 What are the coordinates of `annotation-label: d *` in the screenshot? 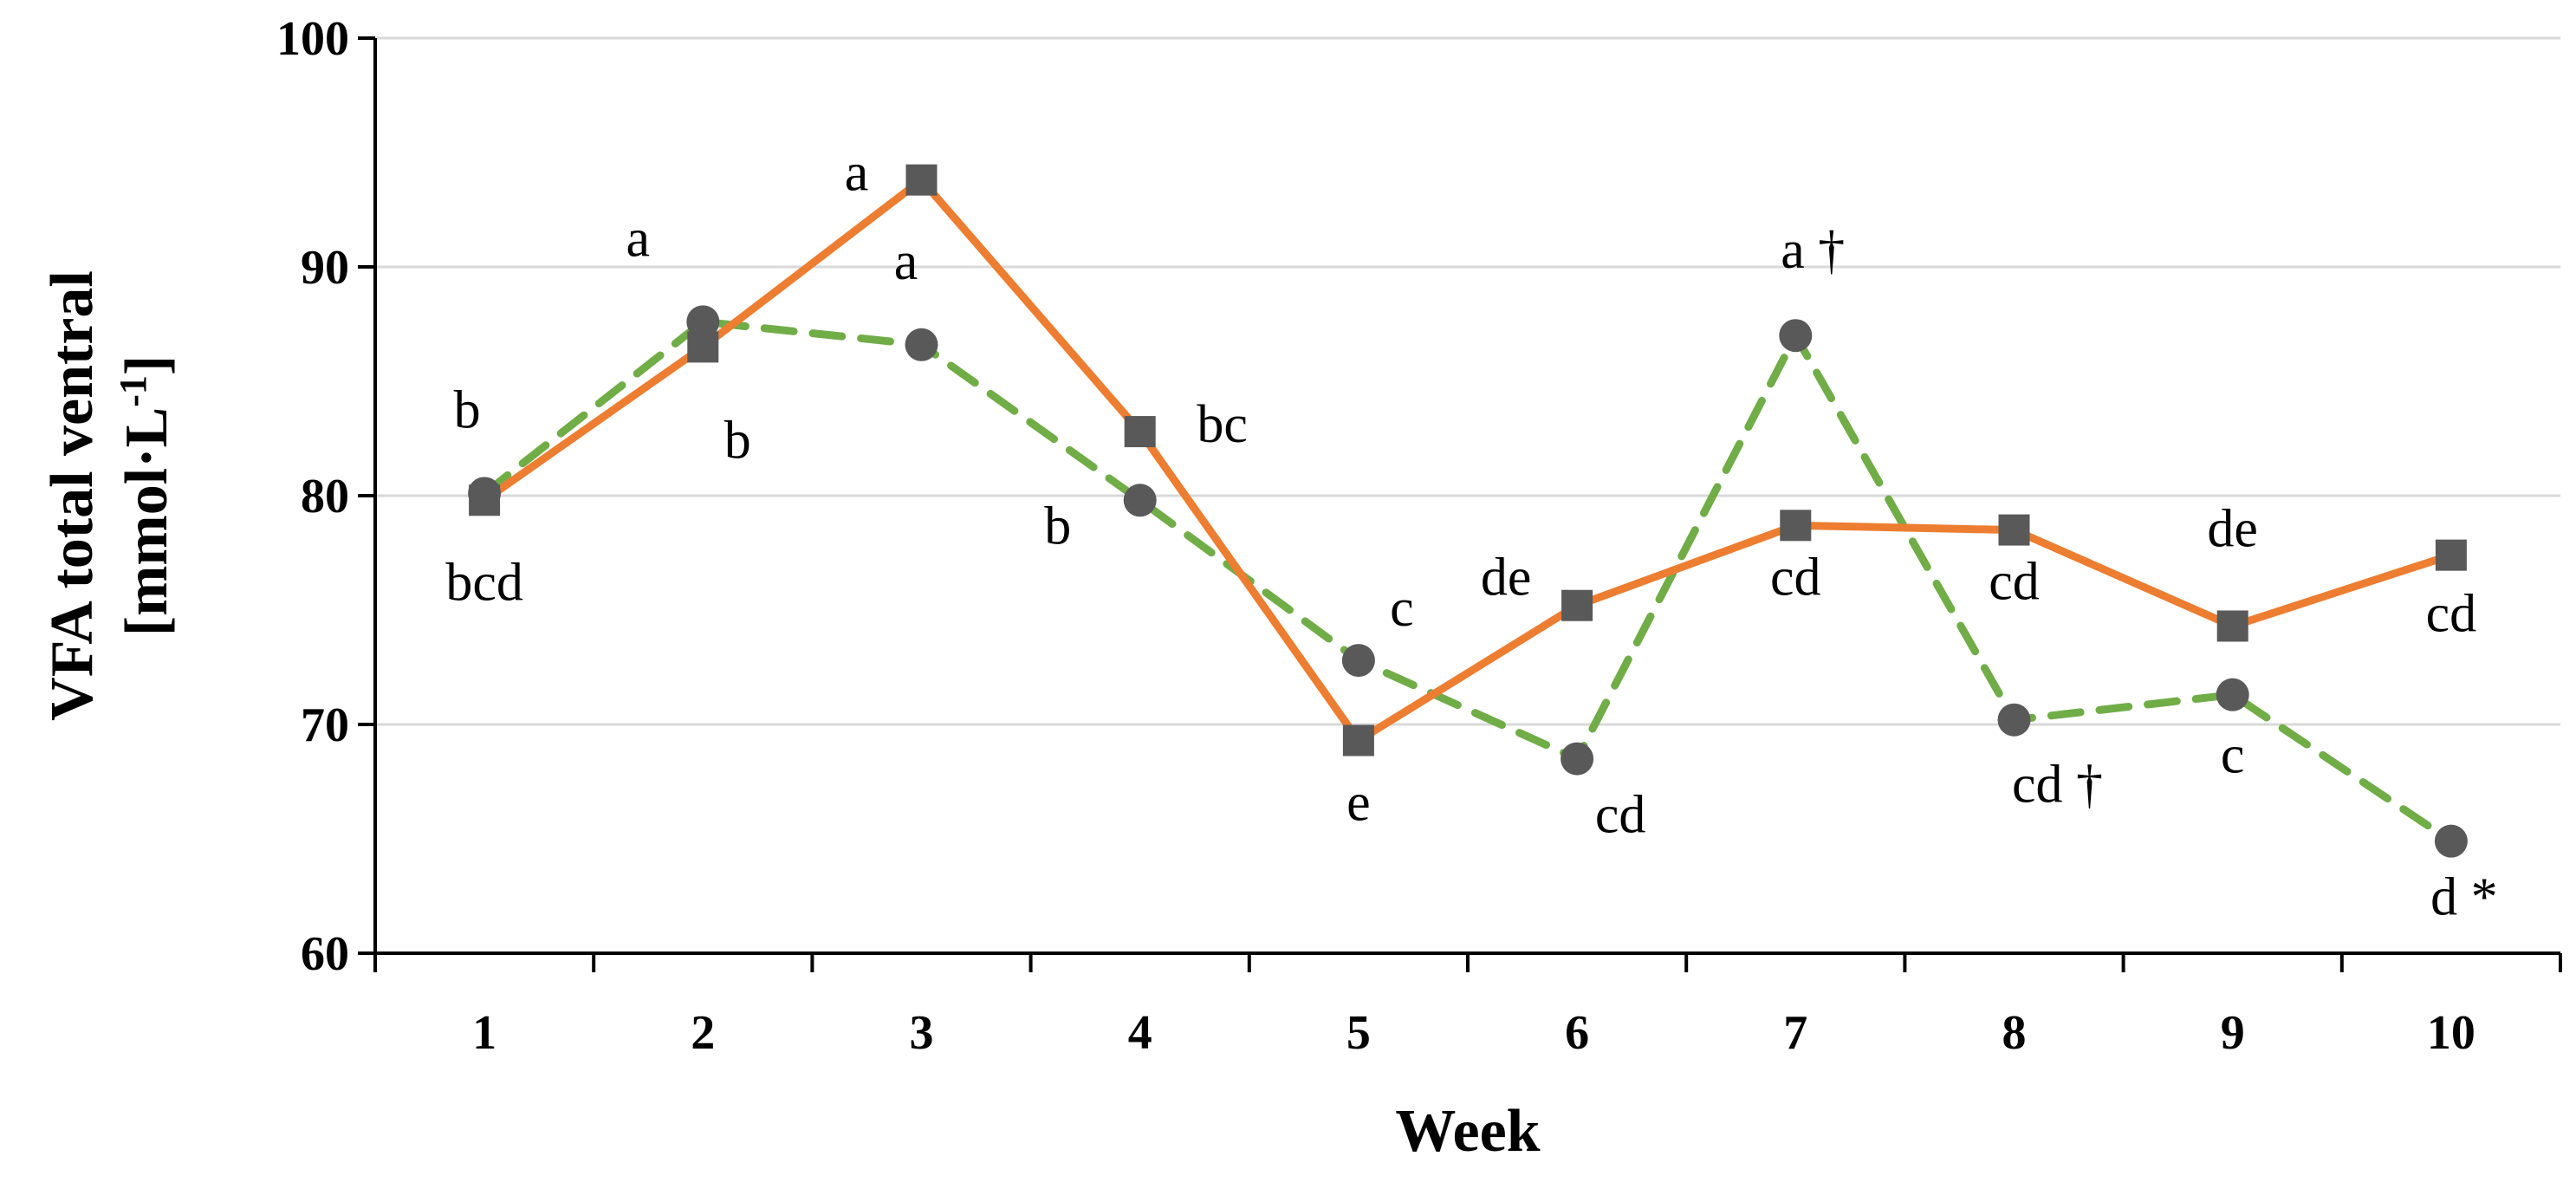 It's located at (2464, 897).